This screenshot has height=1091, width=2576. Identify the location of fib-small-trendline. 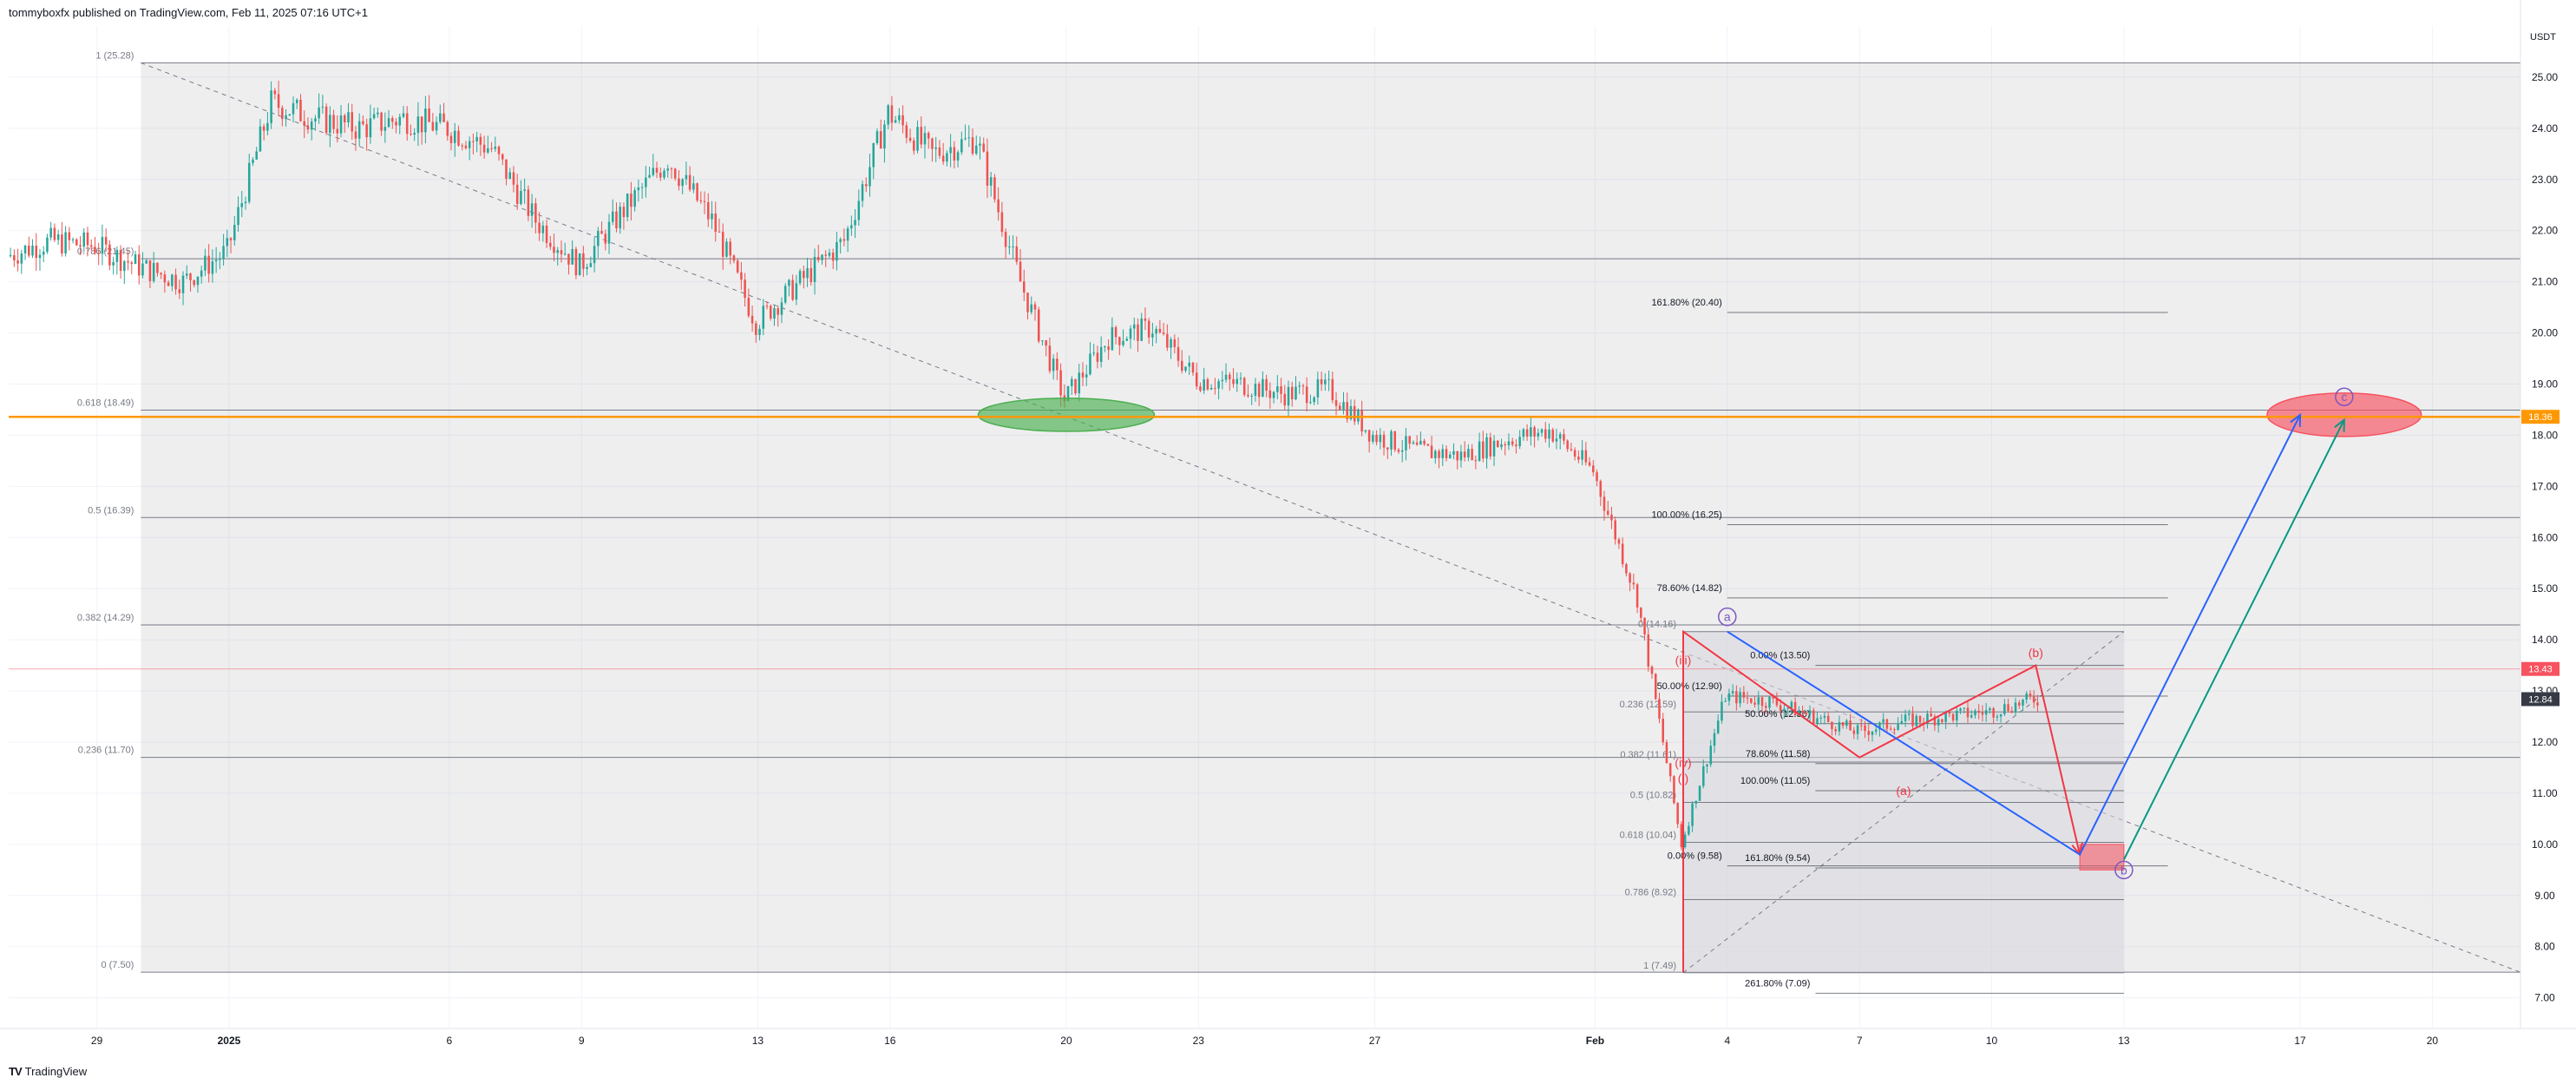
(1903, 802).